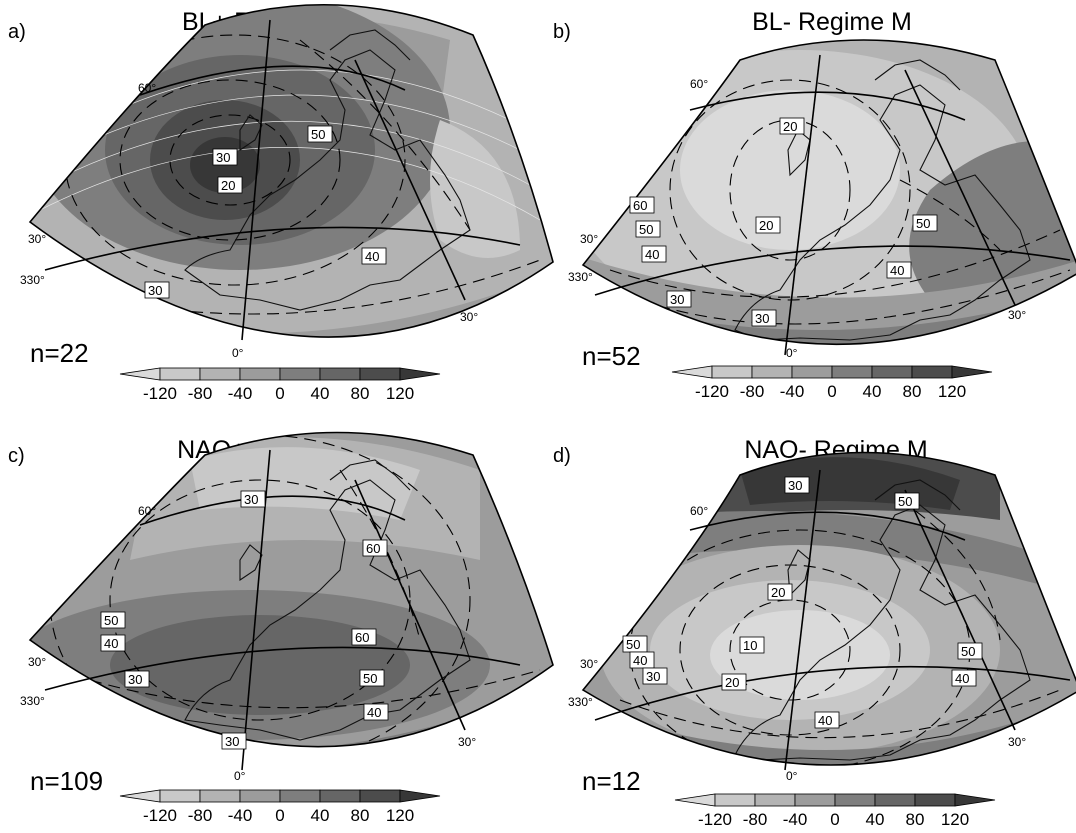  I want to click on contour-label-group: 30 50 20 50 40 30 10 20 50 40 40, so click(802, 602).